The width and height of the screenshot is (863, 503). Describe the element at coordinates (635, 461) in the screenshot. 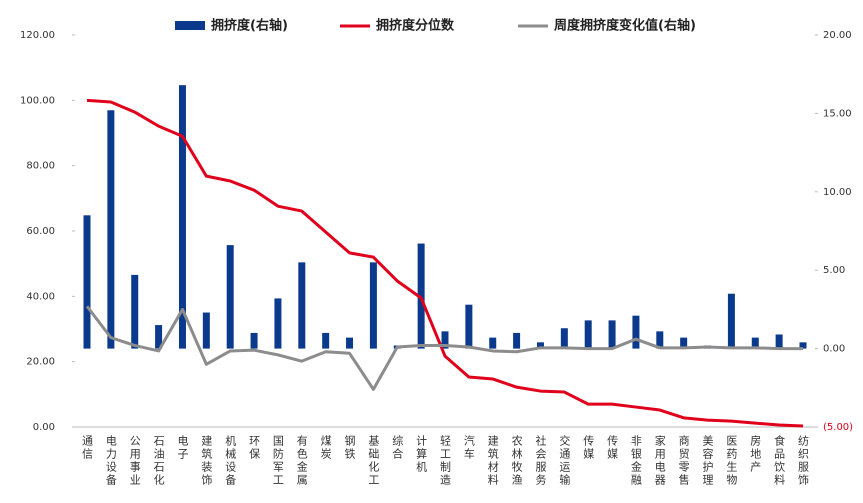

I see `x-tick-label: 非银金融` at that location.